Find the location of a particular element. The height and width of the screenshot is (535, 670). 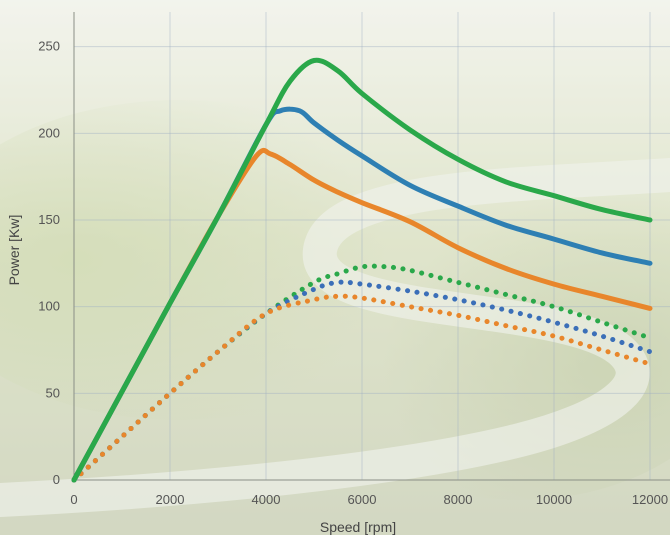

y-tick-label: 200 is located at coordinates (49, 132).